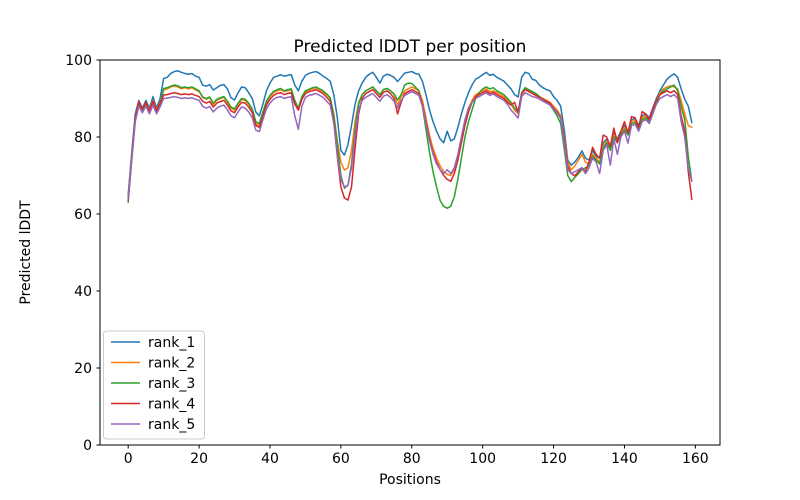 The image size is (800, 500). What do you see at coordinates (410, 480) in the screenshot?
I see `x-axis-label: Positions` at bounding box center [410, 480].